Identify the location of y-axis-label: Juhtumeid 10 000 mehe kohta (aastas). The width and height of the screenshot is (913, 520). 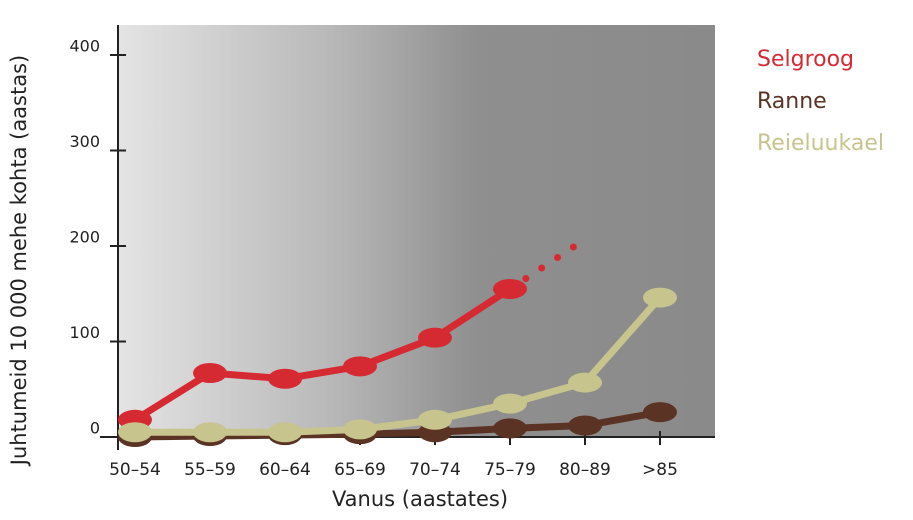
(19, 261).